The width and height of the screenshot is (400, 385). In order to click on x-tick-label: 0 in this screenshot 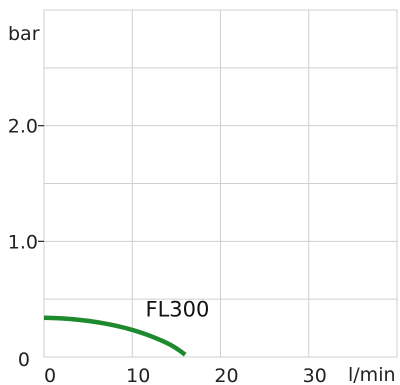, I will do `click(50, 375)`.